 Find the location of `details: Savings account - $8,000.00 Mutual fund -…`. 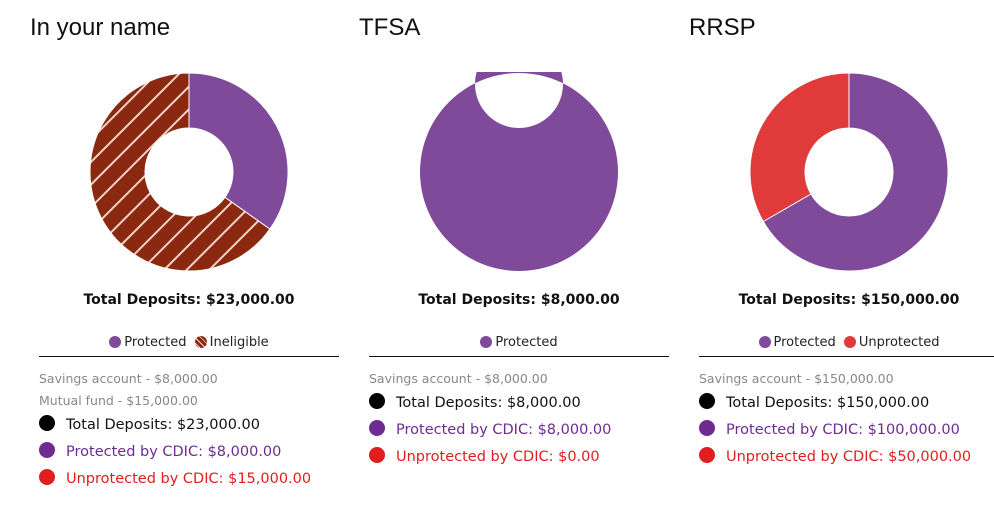

details: Savings account - $8,000.00 Mutual fund -… is located at coordinates (194, 433).